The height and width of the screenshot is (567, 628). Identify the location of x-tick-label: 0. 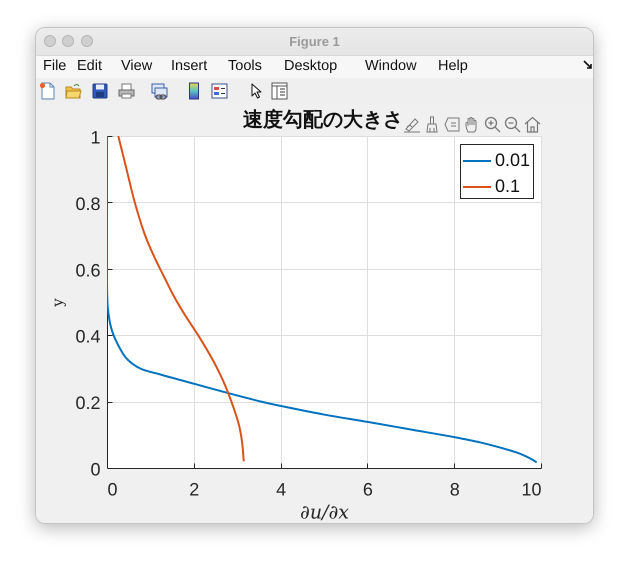
(113, 490).